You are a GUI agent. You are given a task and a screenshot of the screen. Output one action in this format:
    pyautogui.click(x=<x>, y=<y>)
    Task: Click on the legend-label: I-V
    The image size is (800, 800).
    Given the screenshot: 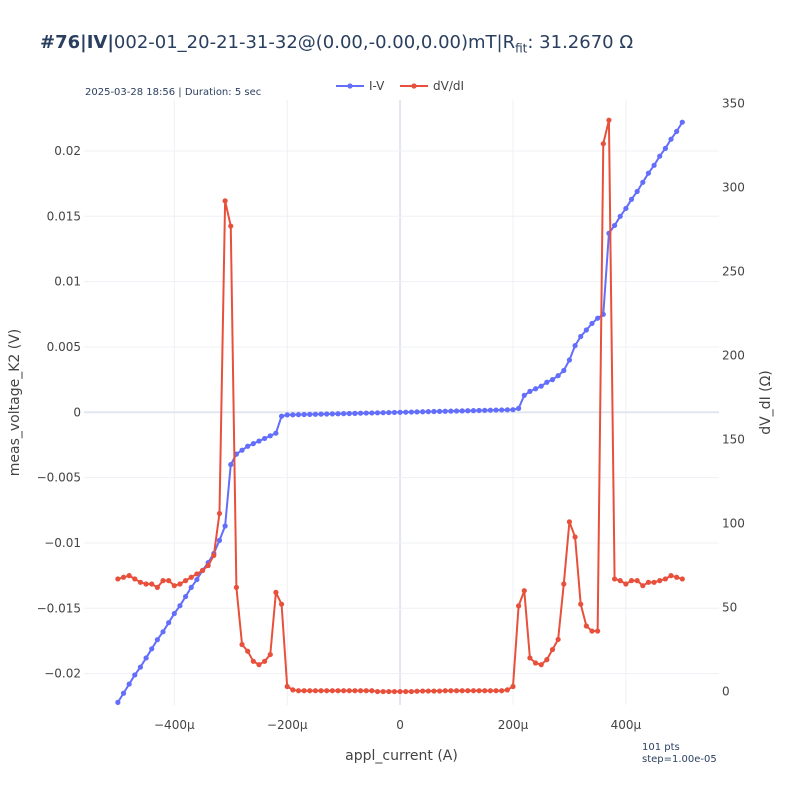 What is the action you would take?
    pyautogui.click(x=377, y=86)
    